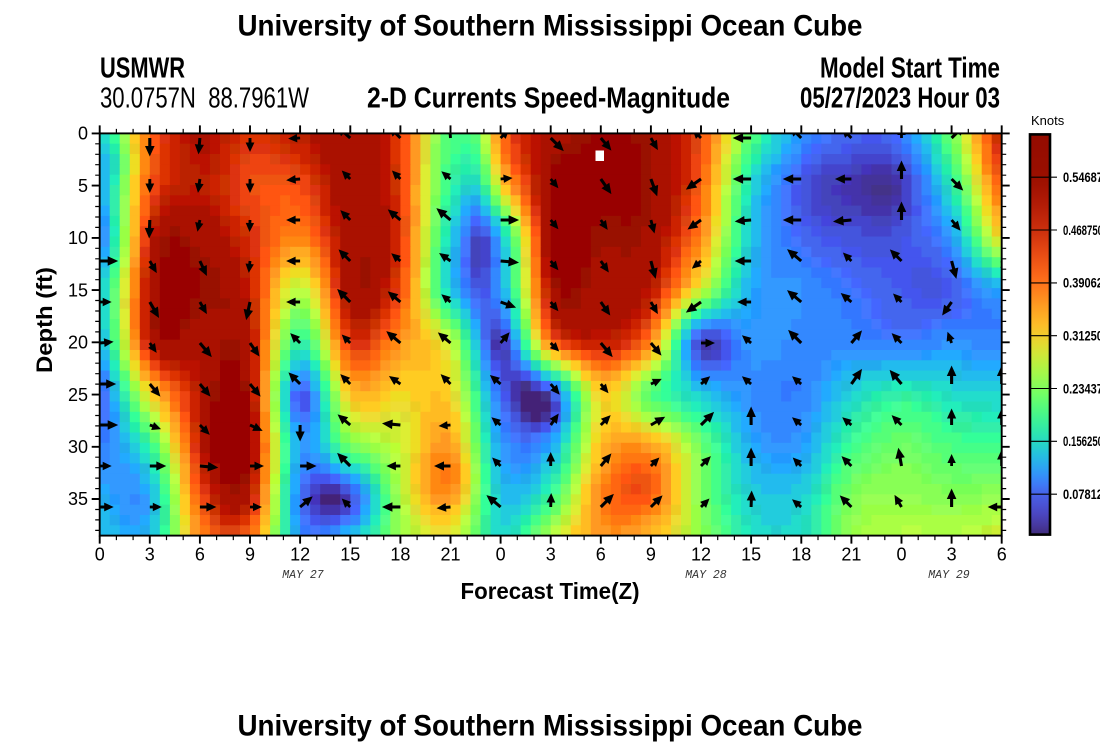 Image resolution: width=1100 pixels, height=750 pixels. I want to click on svg-text: 25, so click(78, 395).